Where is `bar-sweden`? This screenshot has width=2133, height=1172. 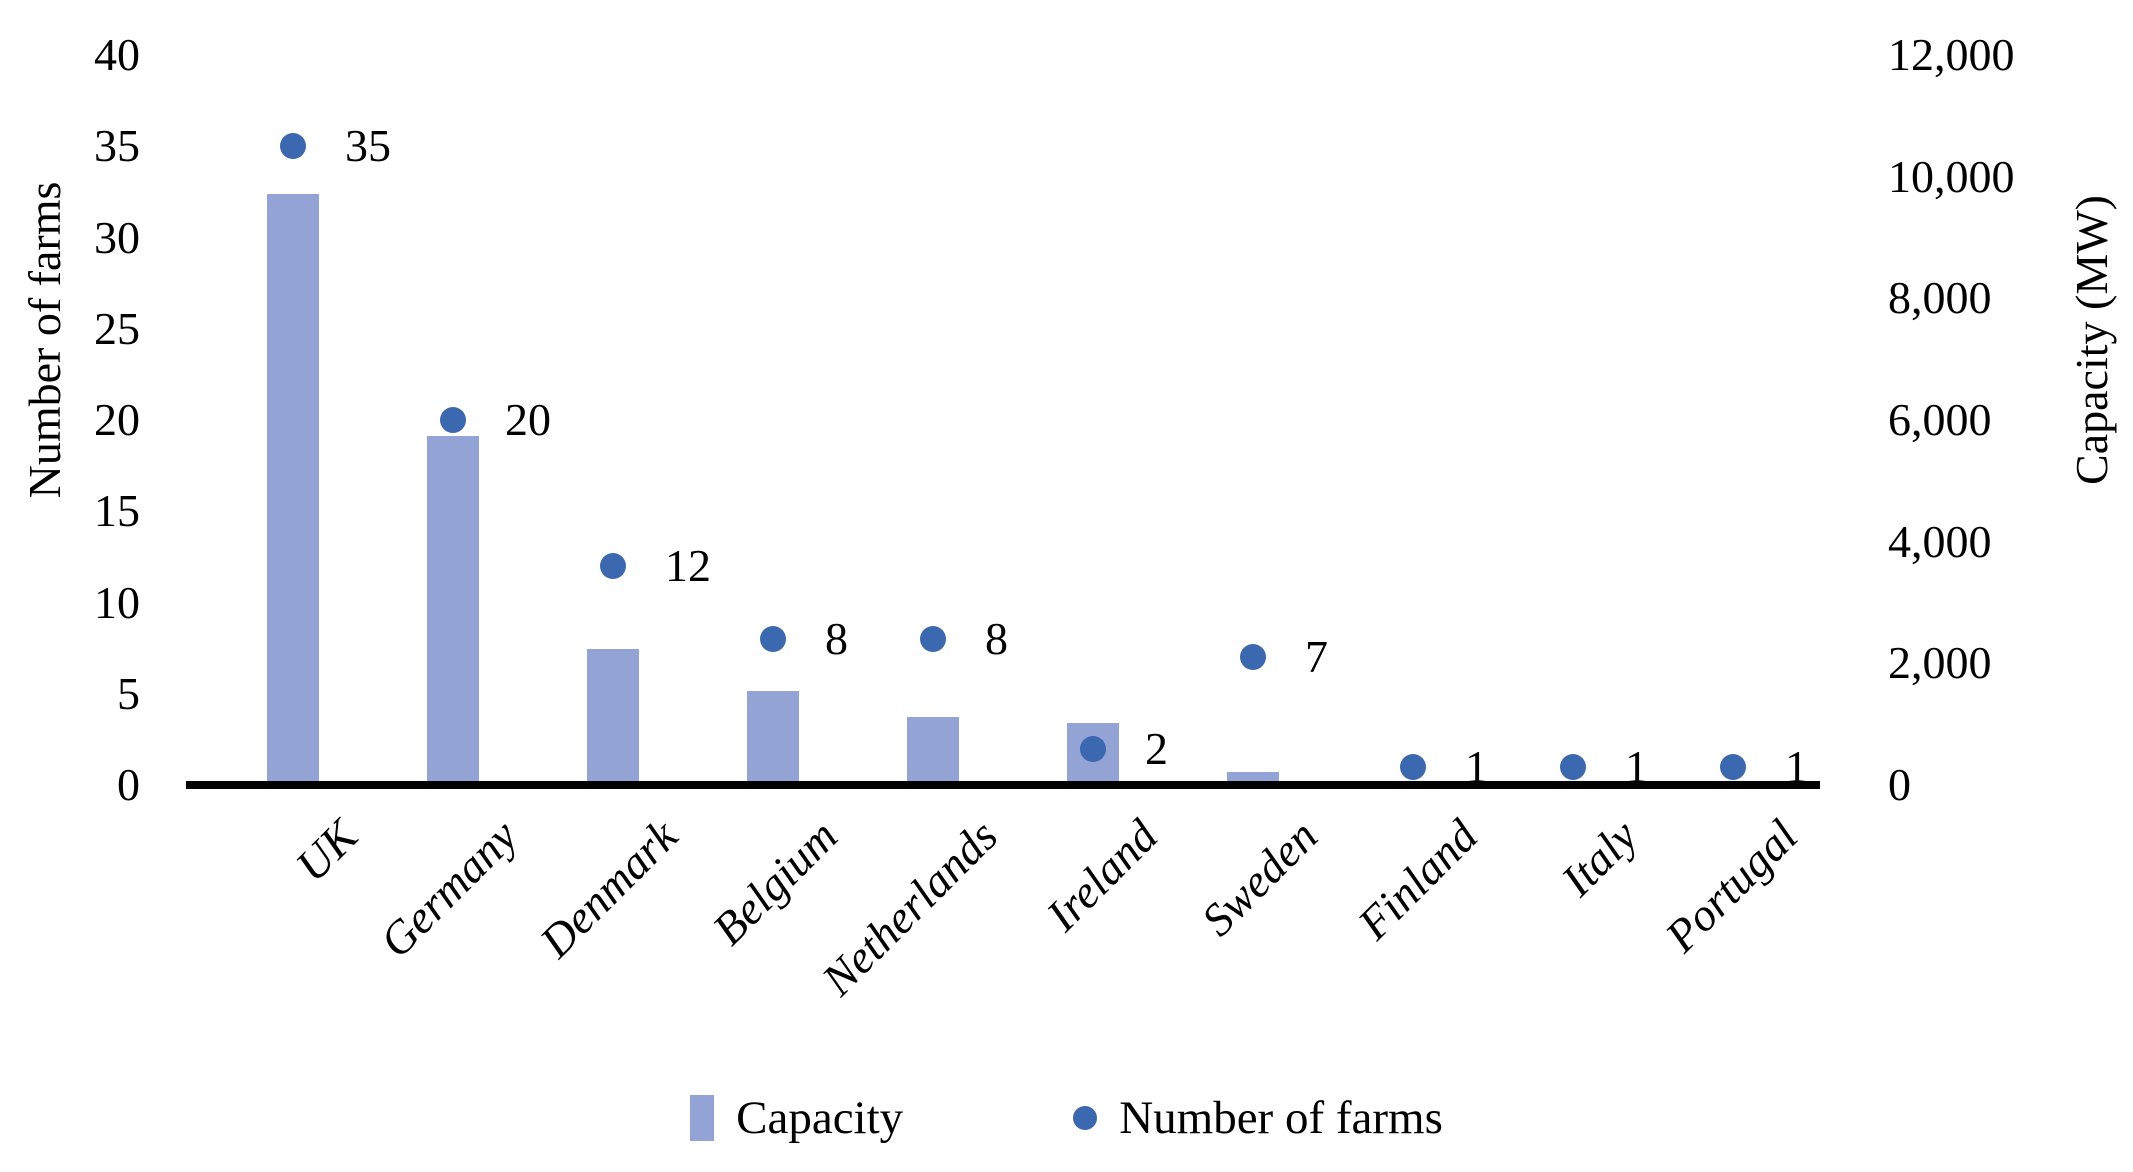 bar-sweden is located at coordinates (1253, 776).